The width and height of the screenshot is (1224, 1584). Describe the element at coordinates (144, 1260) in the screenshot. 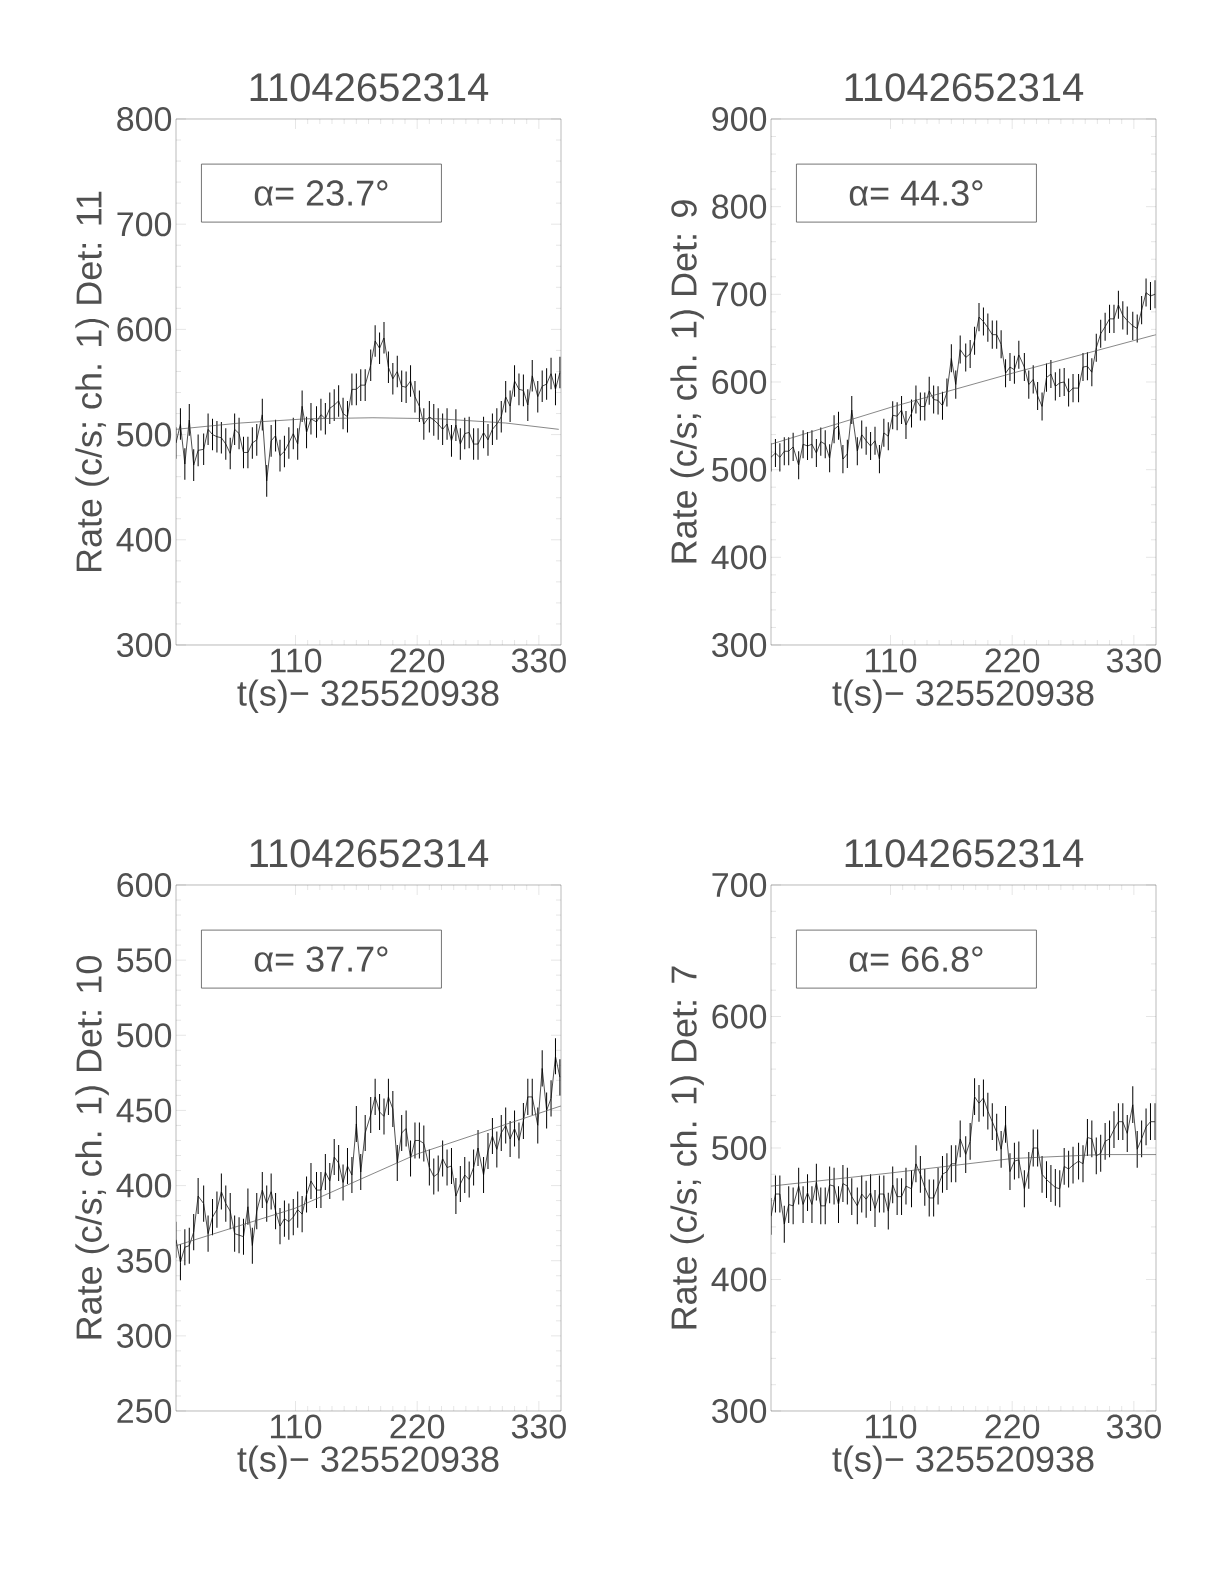

I see `y-tick-label: 350` at that location.